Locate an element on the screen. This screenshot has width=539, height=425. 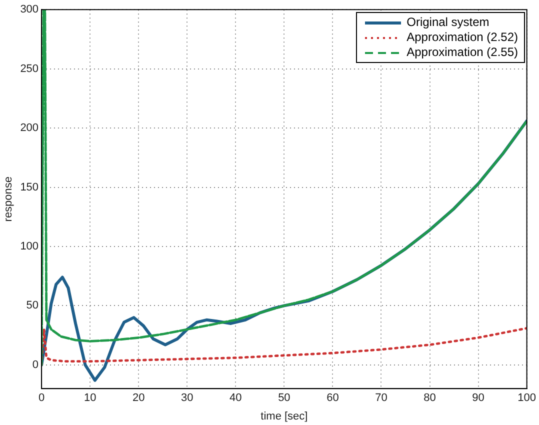
legend-label: Approximation (2.52) is located at coordinates (462, 37).